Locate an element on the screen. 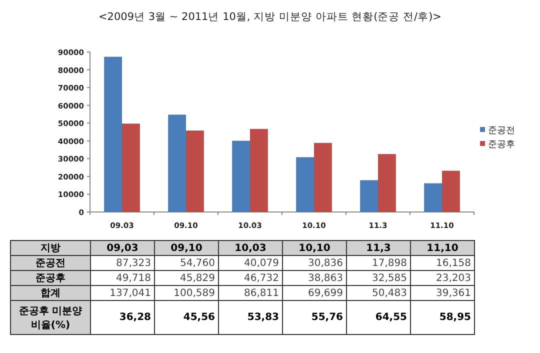 Image resolution: width=540 pixels, height=353 pixels. text: 11,3 is located at coordinates (378, 248).